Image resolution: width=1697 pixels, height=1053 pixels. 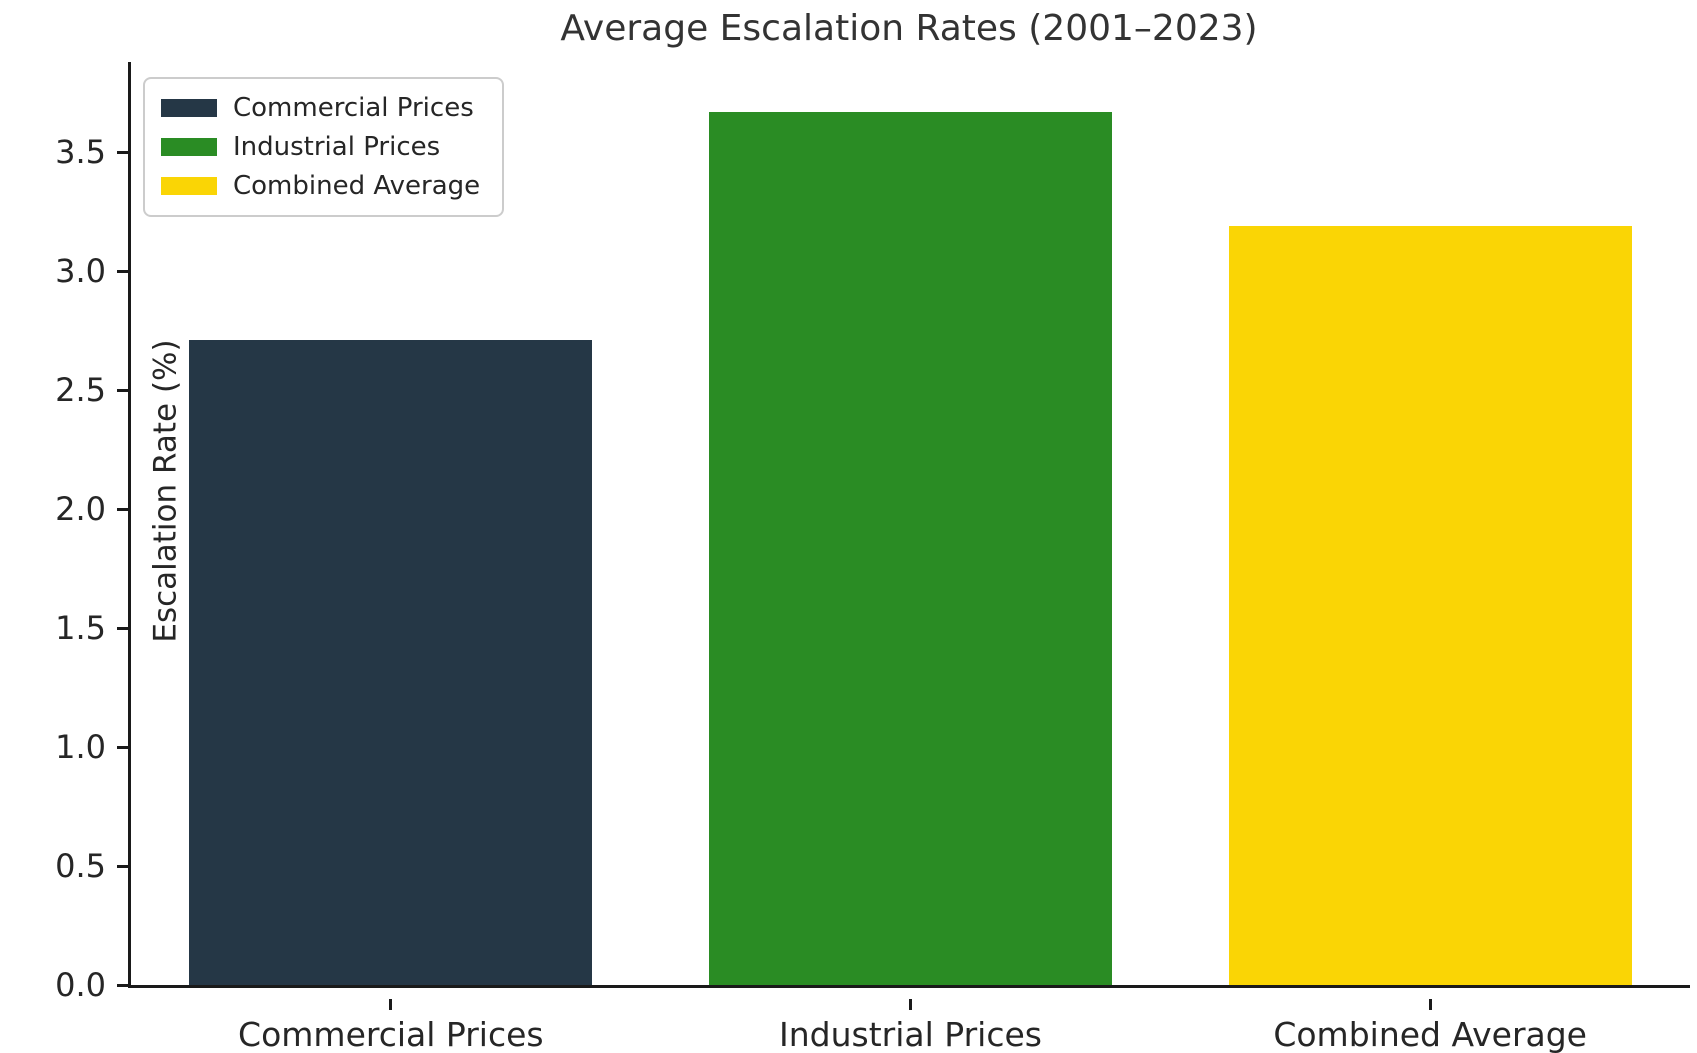 What do you see at coordinates (391, 662) in the screenshot?
I see `bar-commercial-prices` at bounding box center [391, 662].